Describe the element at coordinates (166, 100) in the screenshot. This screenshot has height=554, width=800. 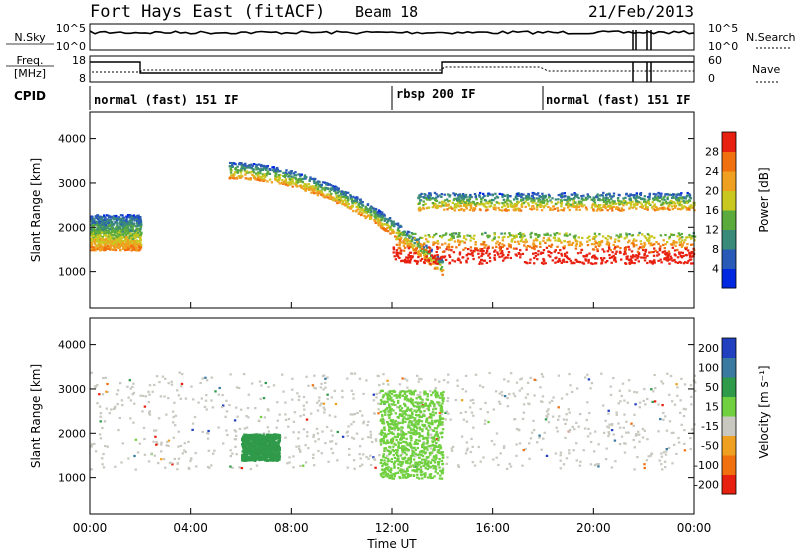
I see `cpid-mode-1: normal (fast) 151 IF` at that location.